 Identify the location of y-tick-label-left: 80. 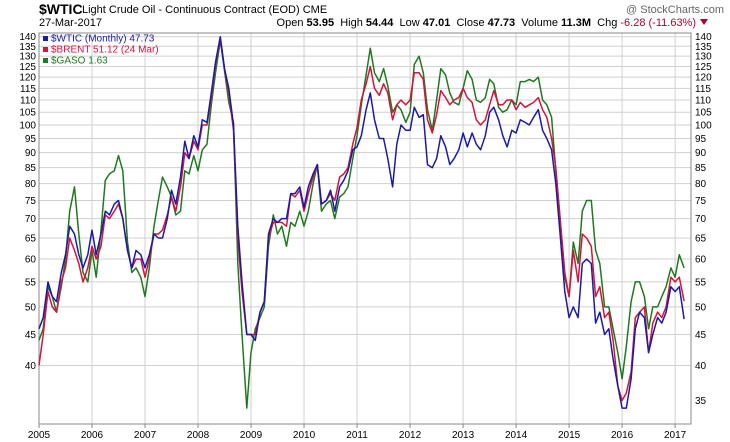
(31, 184).